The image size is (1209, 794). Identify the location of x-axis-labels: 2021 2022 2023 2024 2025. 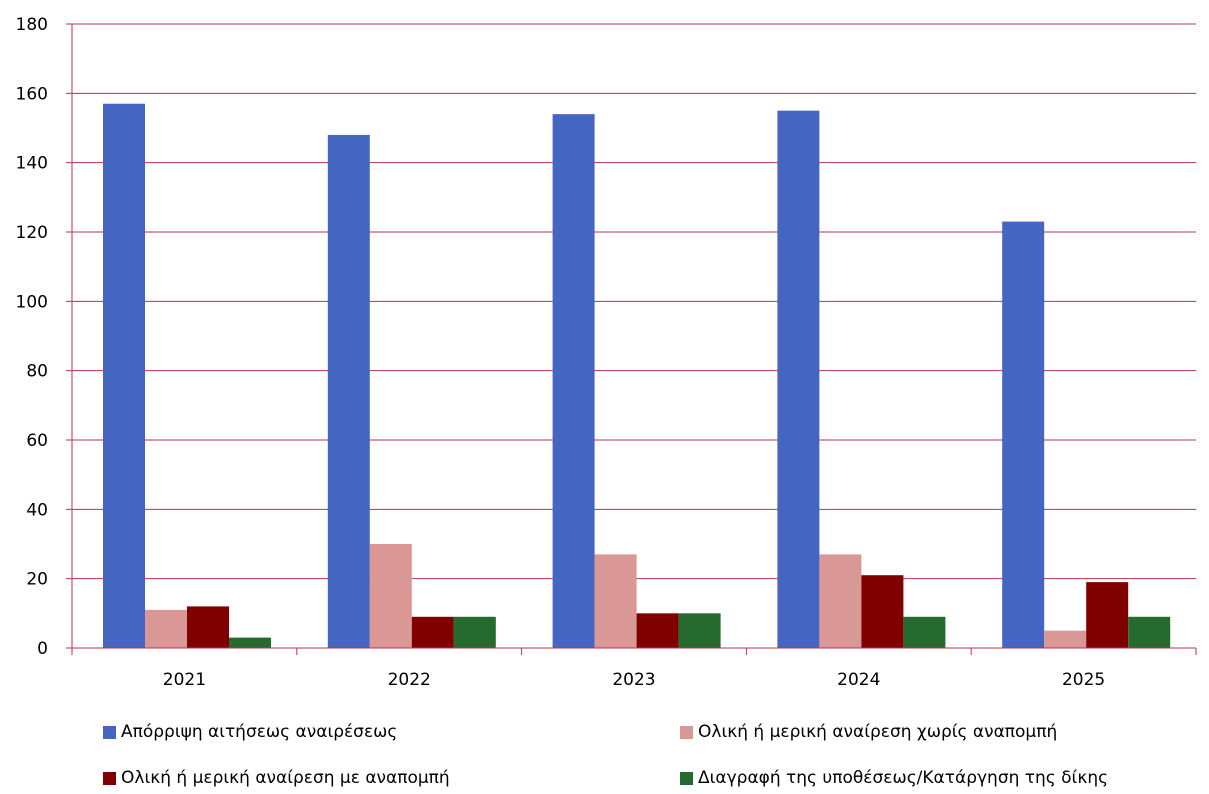
(634, 680).